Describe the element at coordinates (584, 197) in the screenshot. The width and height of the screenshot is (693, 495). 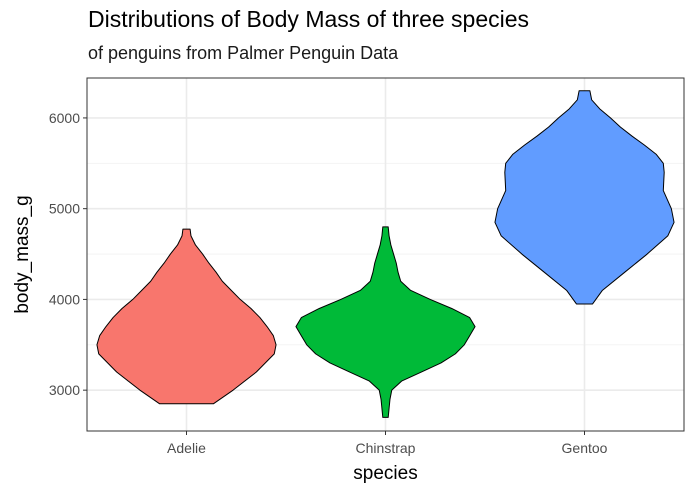
I see `violin-gentoo` at that location.